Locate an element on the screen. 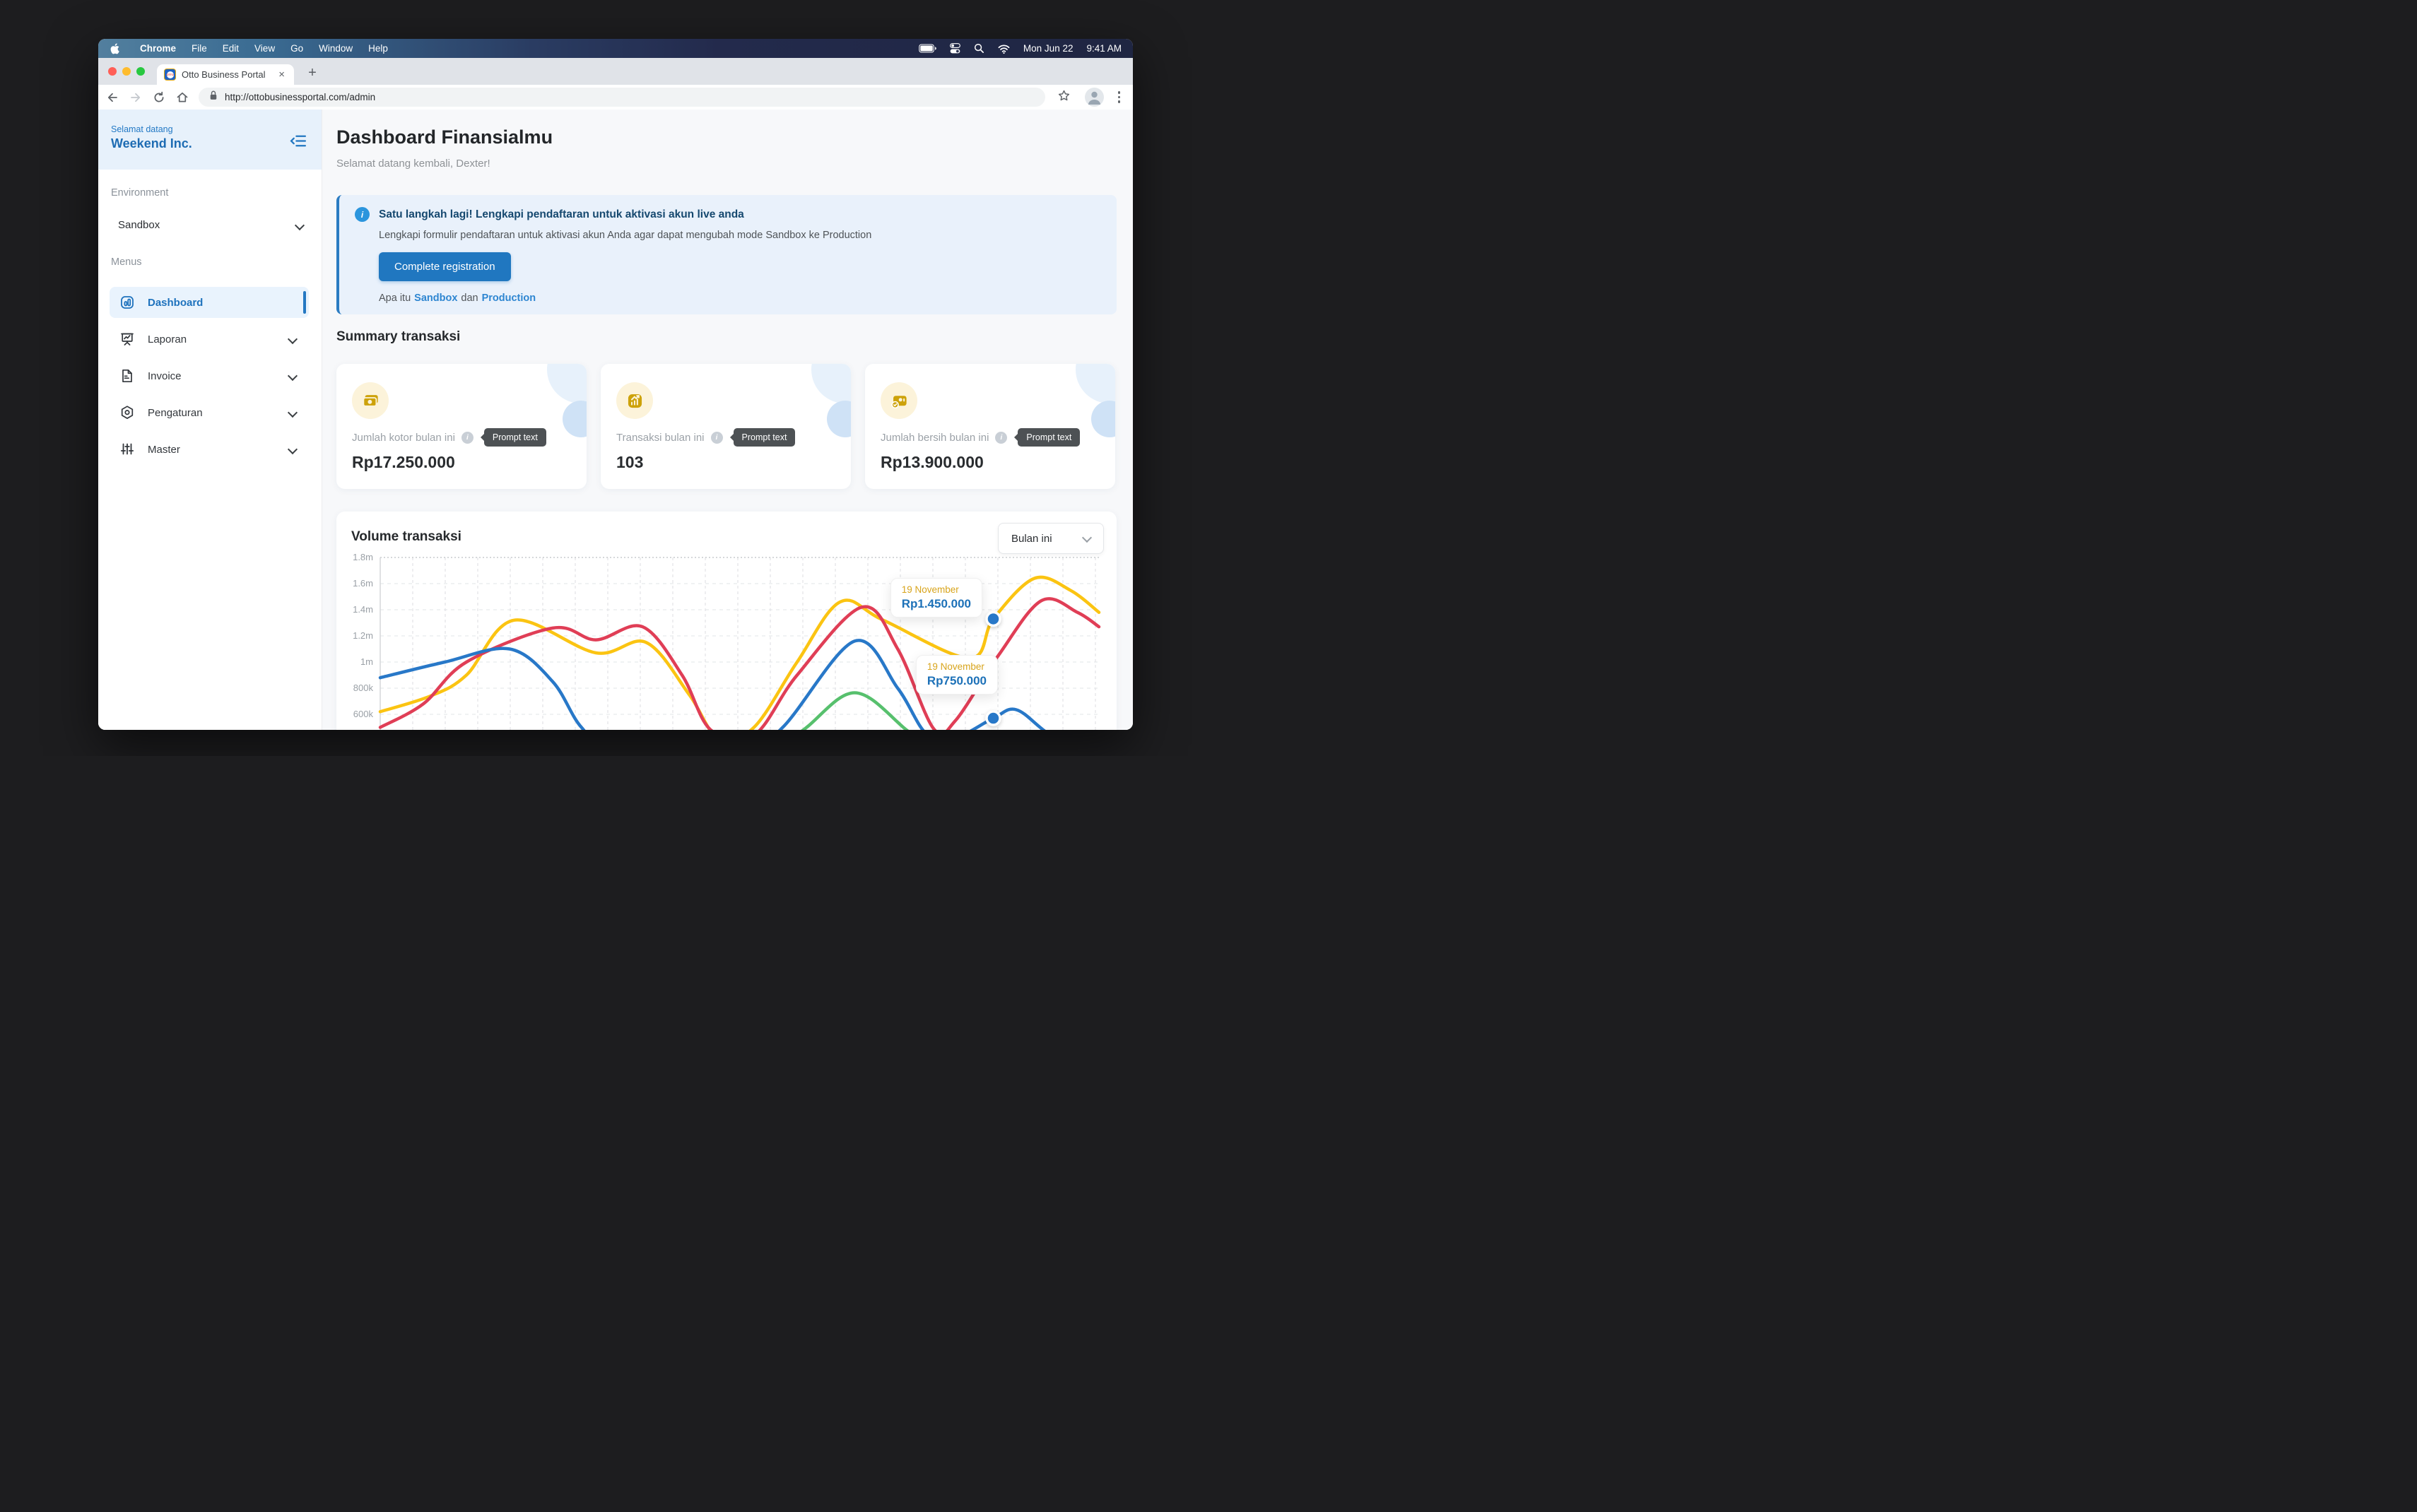 The width and height of the screenshot is (2417, 1512). banner-footer-text: Apa itu is located at coordinates (395, 298).